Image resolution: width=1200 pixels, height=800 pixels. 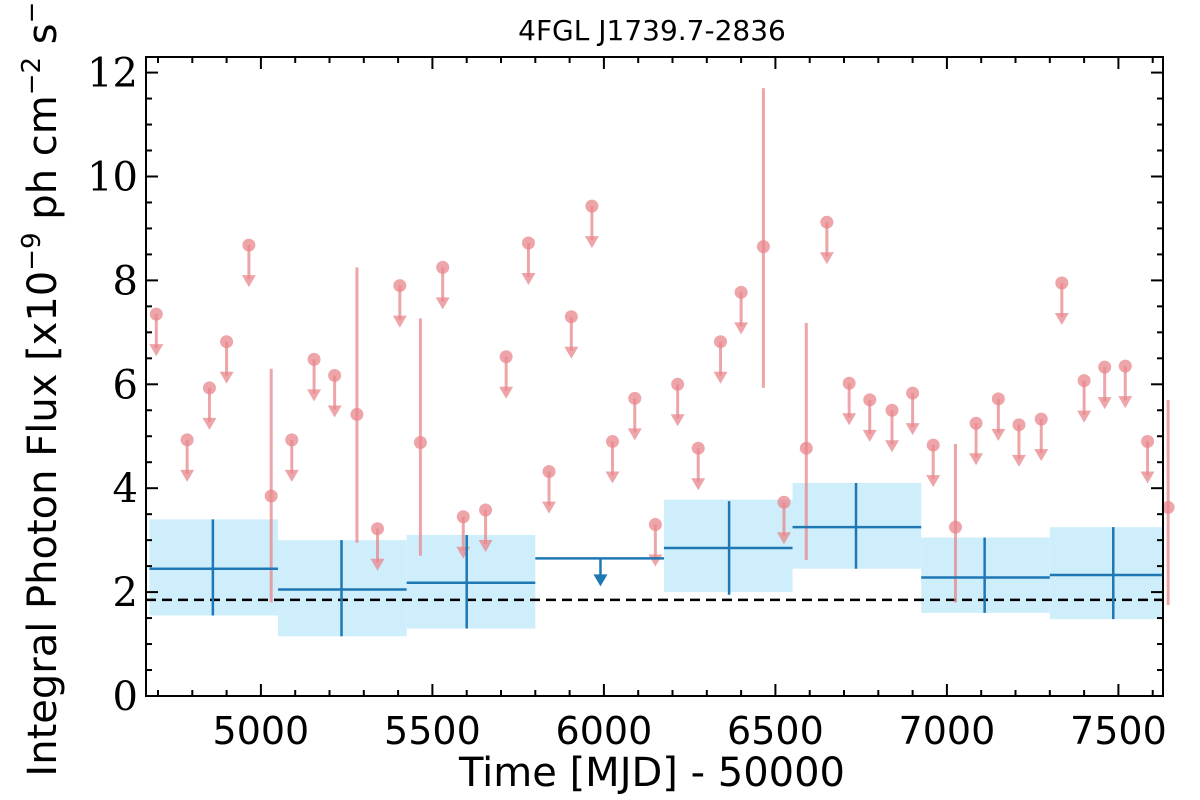 I want to click on x-tick-label: 7500, so click(x=1118, y=731).